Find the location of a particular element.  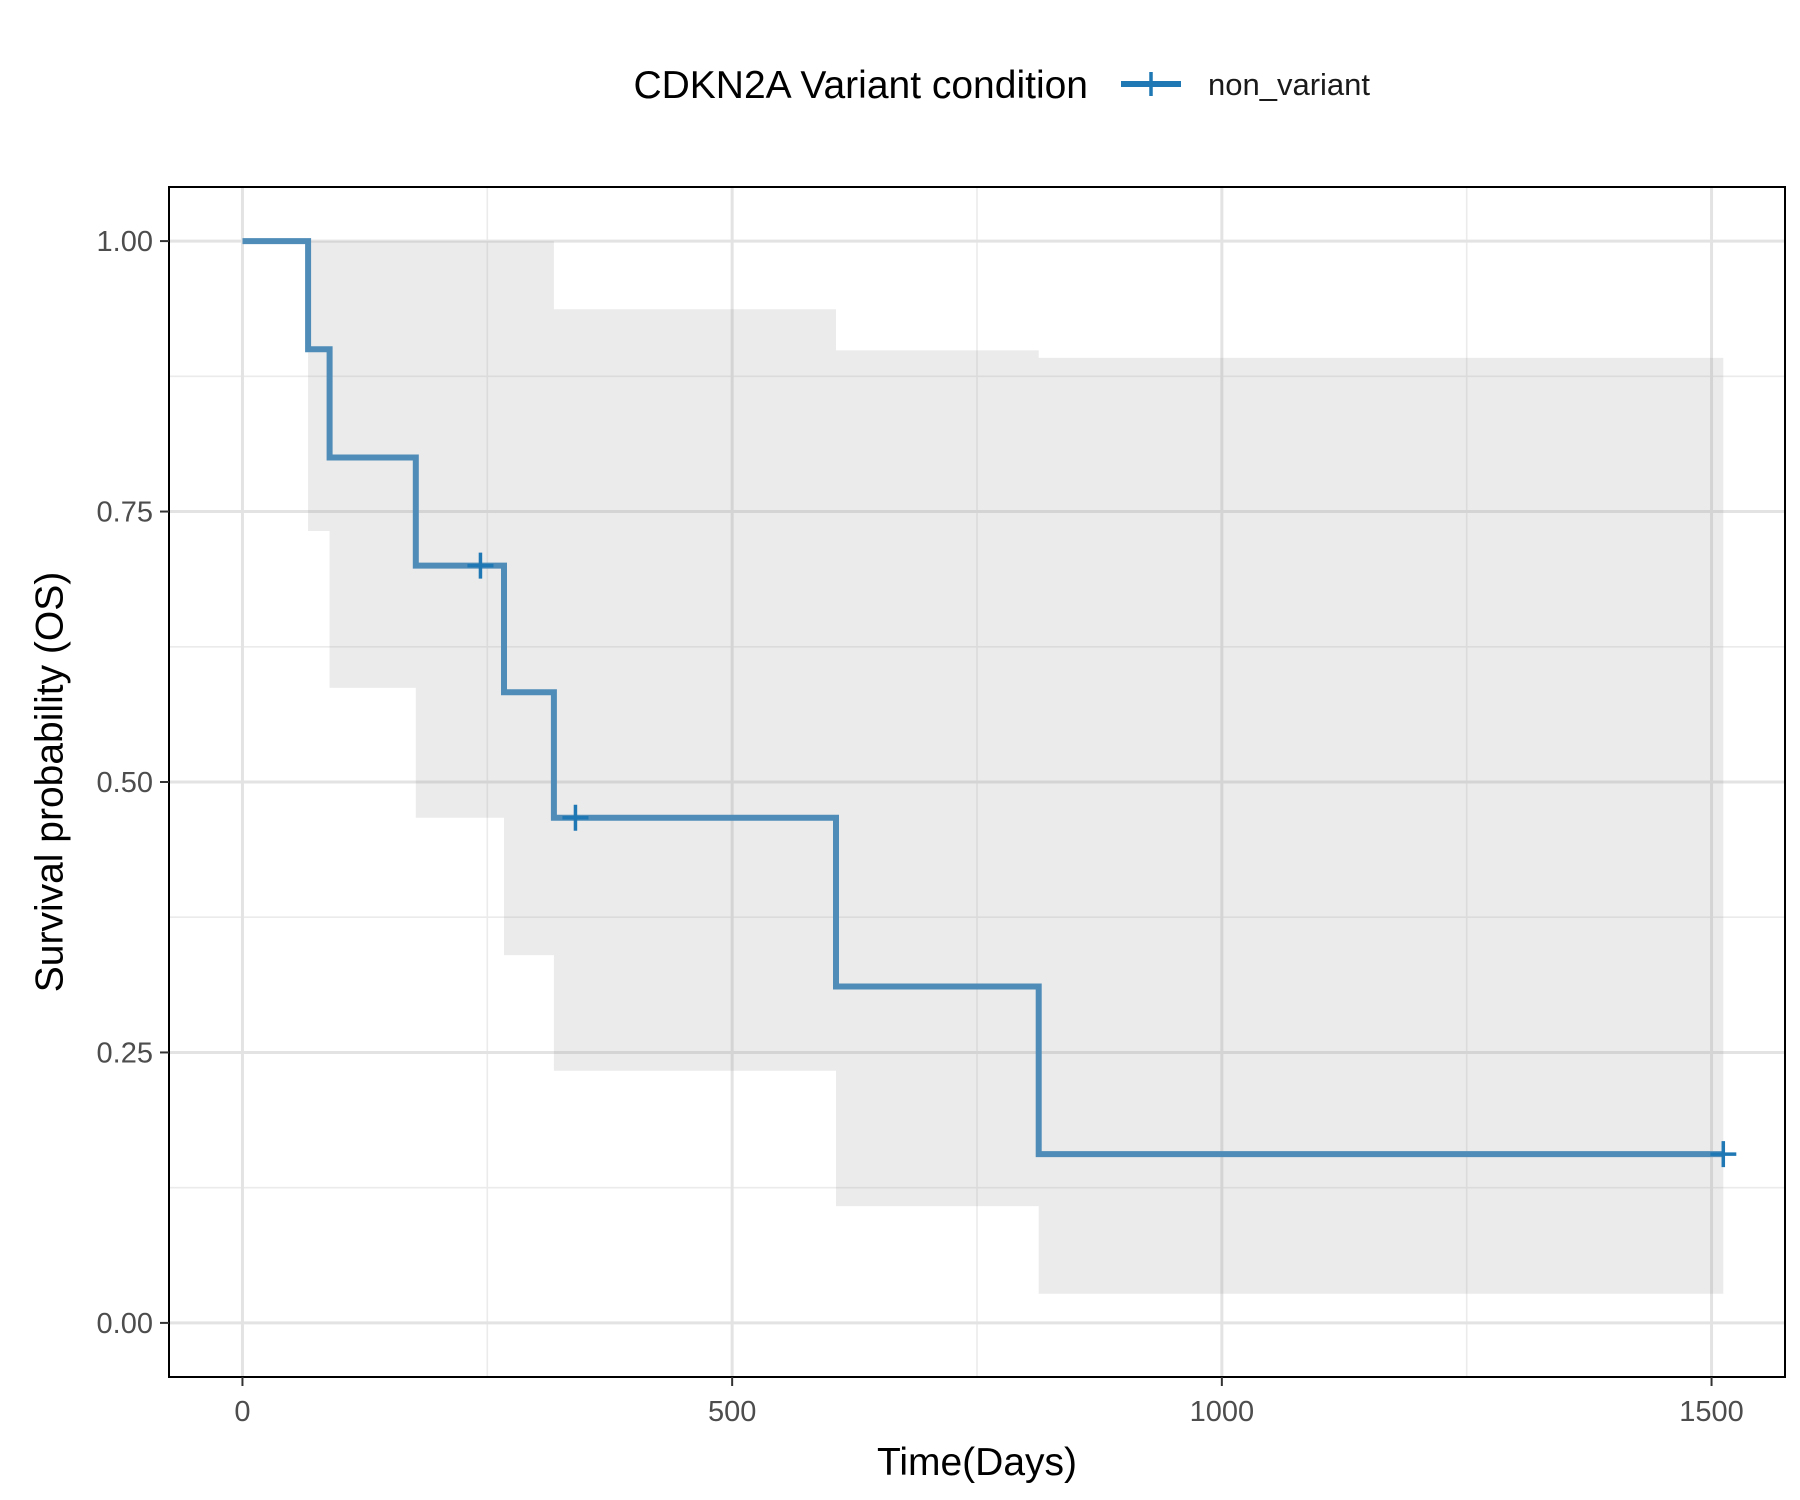

y-tick-label: 0.50 is located at coordinates (125, 783).